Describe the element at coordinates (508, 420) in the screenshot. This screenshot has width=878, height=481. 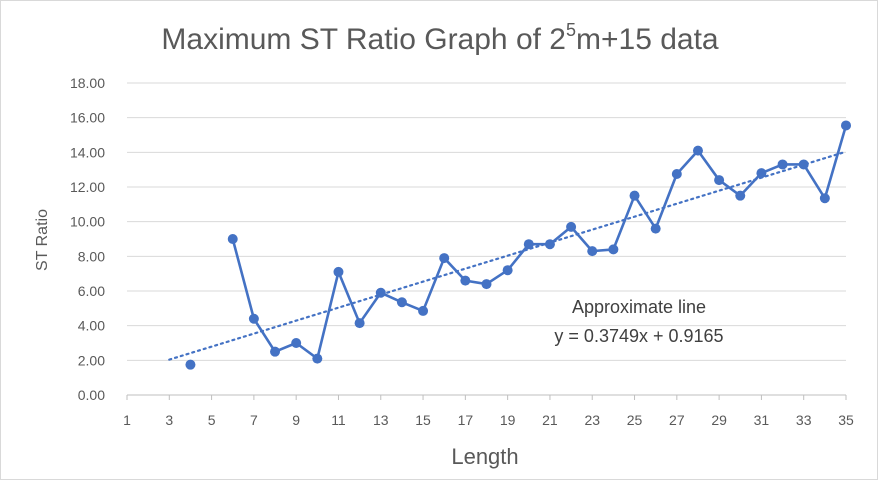
I see `x-tick-label: 19` at that location.